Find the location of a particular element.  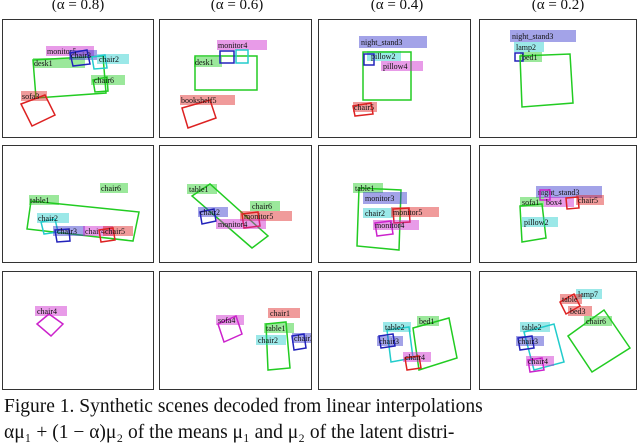

label-box4: box4 is located at coordinates (554, 202).